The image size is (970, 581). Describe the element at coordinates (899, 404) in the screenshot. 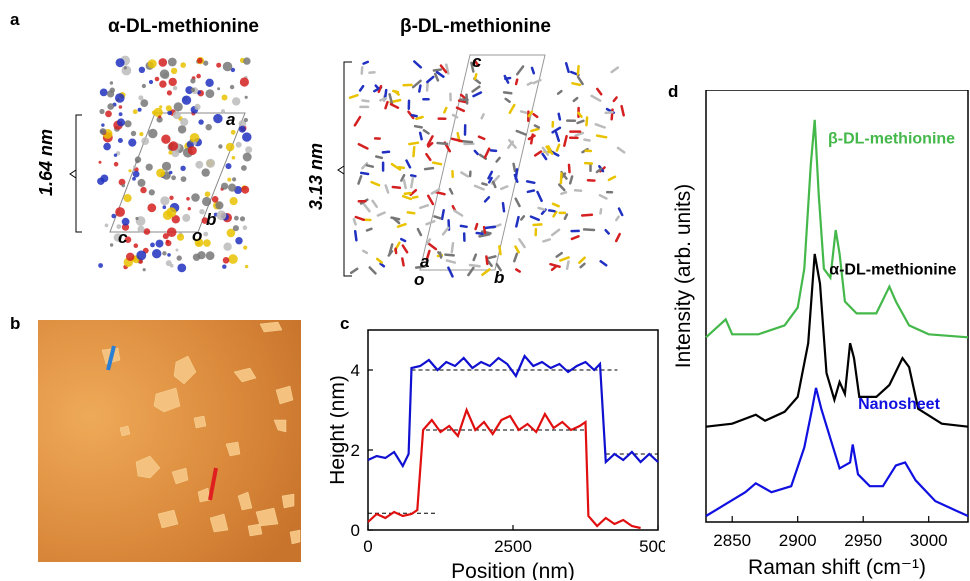

I see `series-label: Nanosheet` at that location.